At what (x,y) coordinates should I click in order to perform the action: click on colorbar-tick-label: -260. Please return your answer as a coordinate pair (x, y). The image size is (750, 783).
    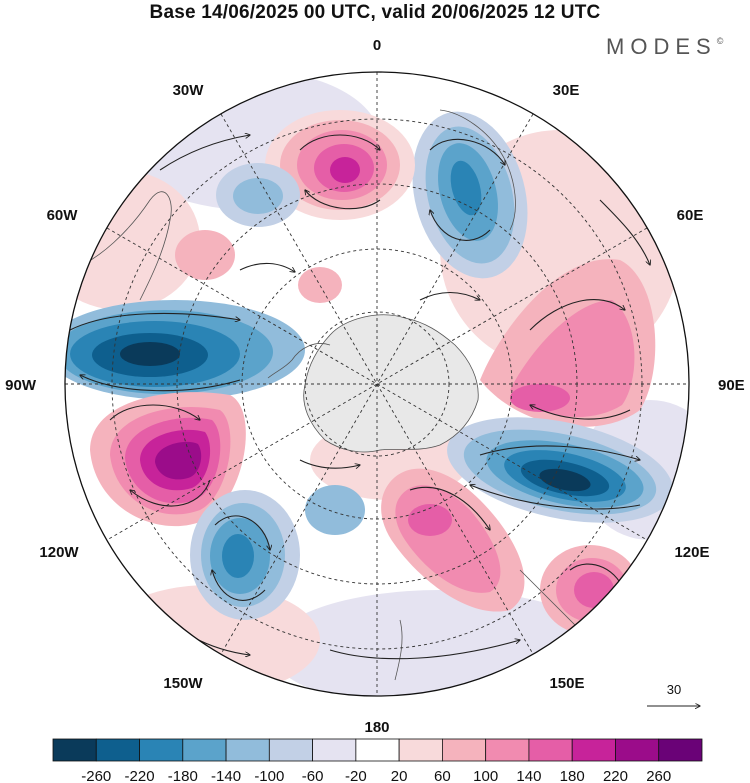
    Looking at the image, I should click on (96, 775).